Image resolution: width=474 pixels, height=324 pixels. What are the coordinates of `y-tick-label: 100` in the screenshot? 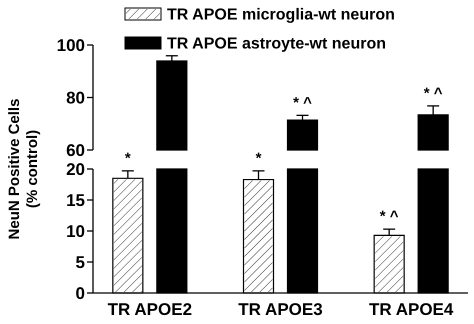 It's located at (70, 45).